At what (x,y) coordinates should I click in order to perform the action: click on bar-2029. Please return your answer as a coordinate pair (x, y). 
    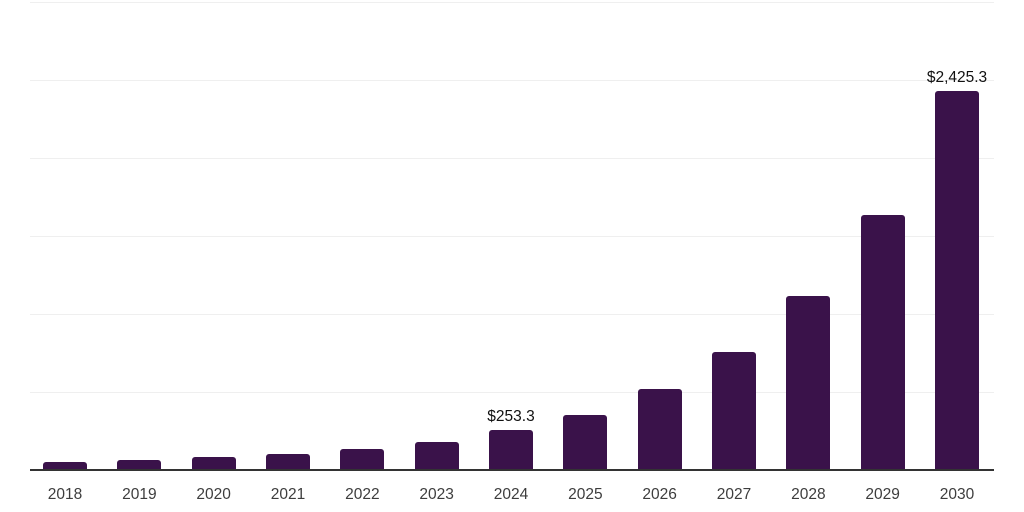
    Looking at the image, I should click on (883, 342).